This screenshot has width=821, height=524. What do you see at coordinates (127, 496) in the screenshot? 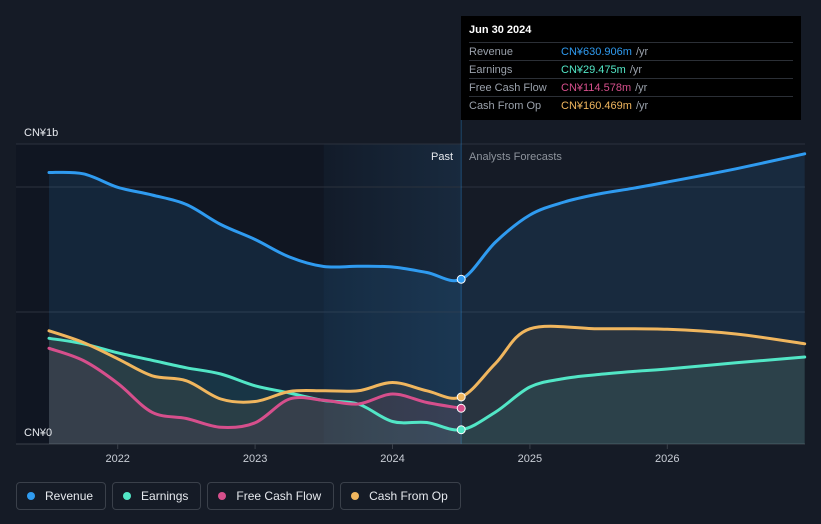
I see `earnings-dot-icon` at bounding box center [127, 496].